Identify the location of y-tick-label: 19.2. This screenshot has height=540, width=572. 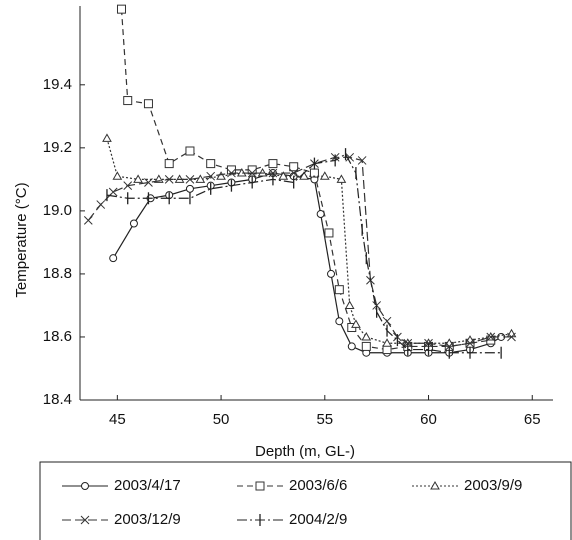
(57, 147).